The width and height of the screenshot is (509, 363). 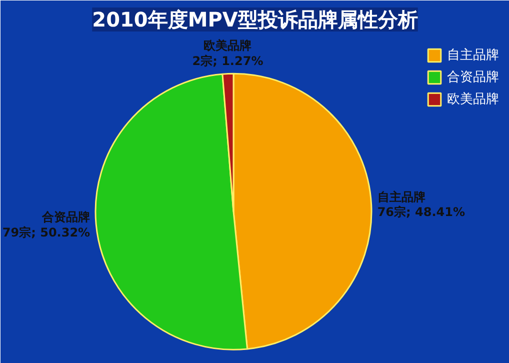 I want to click on data-label: 79宗; 50.32%, so click(x=46, y=232).